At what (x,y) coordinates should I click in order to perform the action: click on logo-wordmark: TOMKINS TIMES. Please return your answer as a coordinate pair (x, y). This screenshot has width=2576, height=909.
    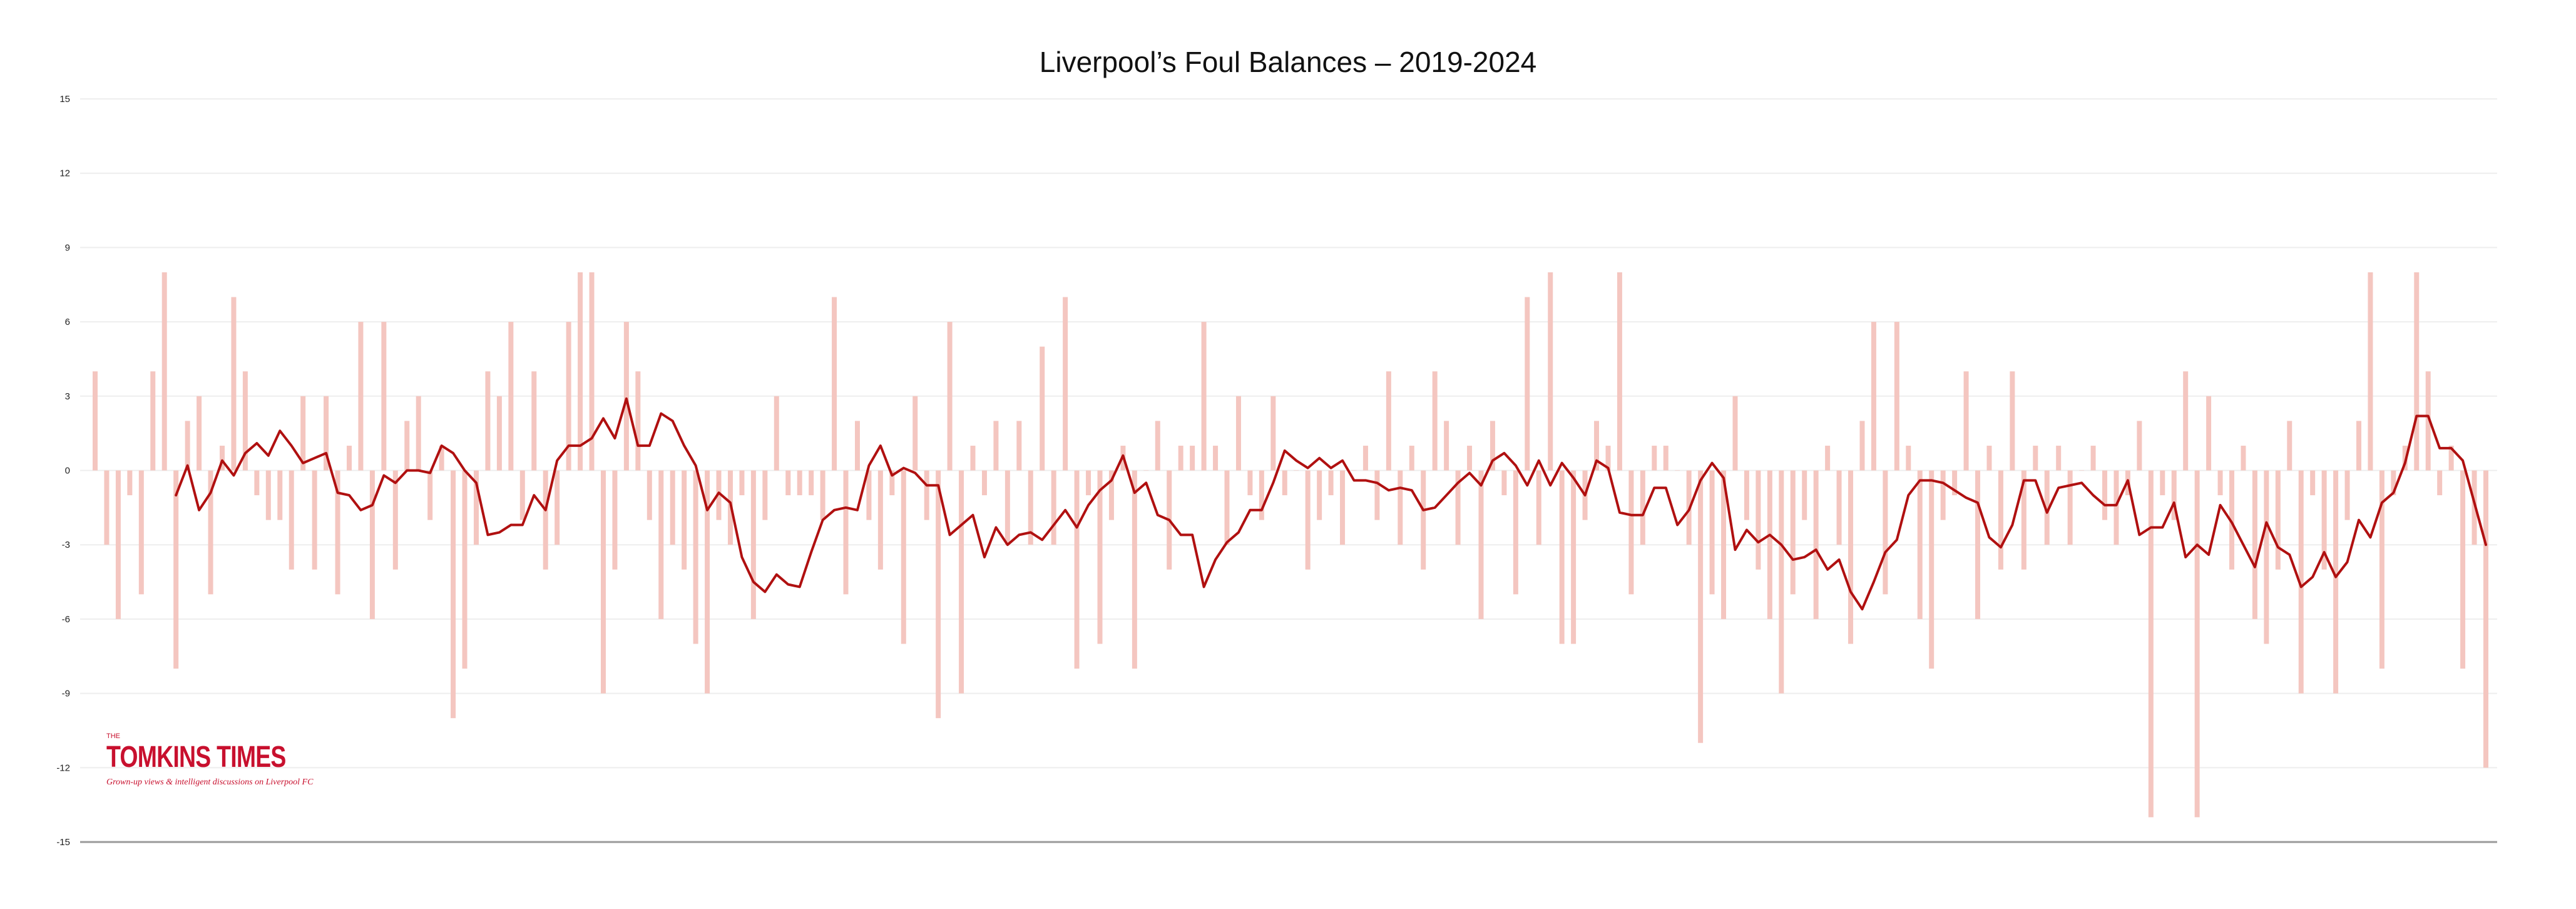
    Looking at the image, I should click on (196, 757).